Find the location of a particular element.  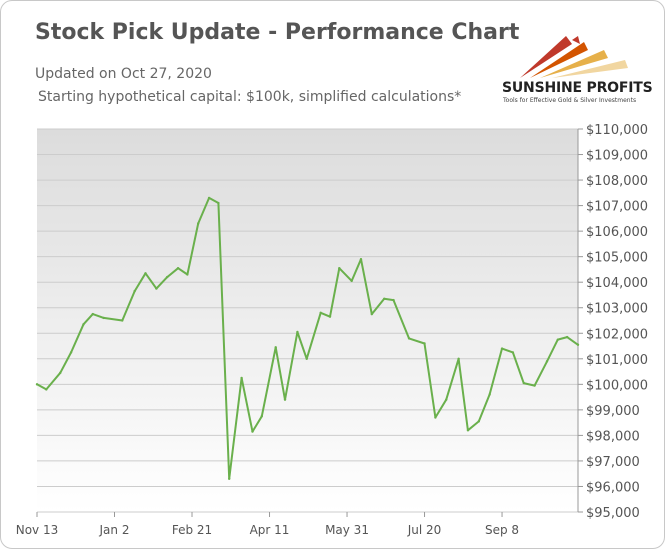

x-tick-label: Nov 13 is located at coordinates (37, 530).